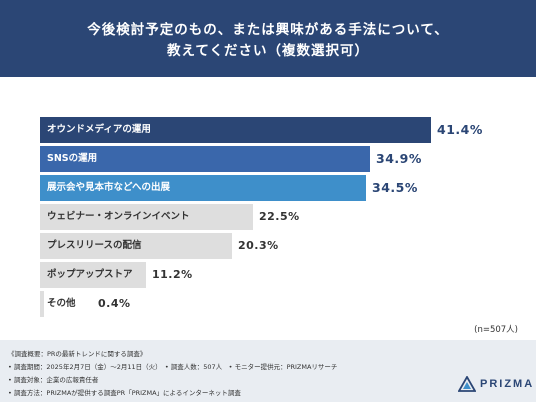  I want to click on value-label-5: 11.2%, so click(172, 274).